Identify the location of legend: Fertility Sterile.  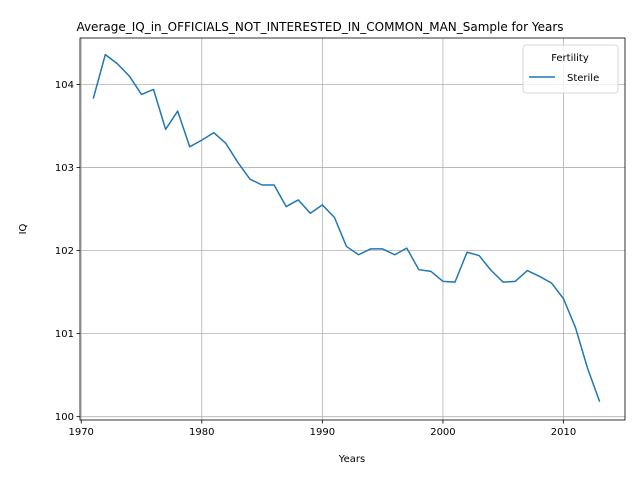
(570, 69).